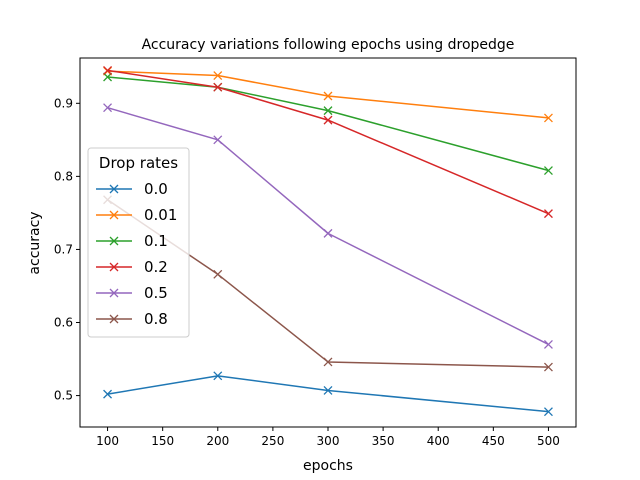 This screenshot has height=480, width=640. Describe the element at coordinates (63, 249) in the screenshot. I see `y-tick-label: 0.7` at that location.